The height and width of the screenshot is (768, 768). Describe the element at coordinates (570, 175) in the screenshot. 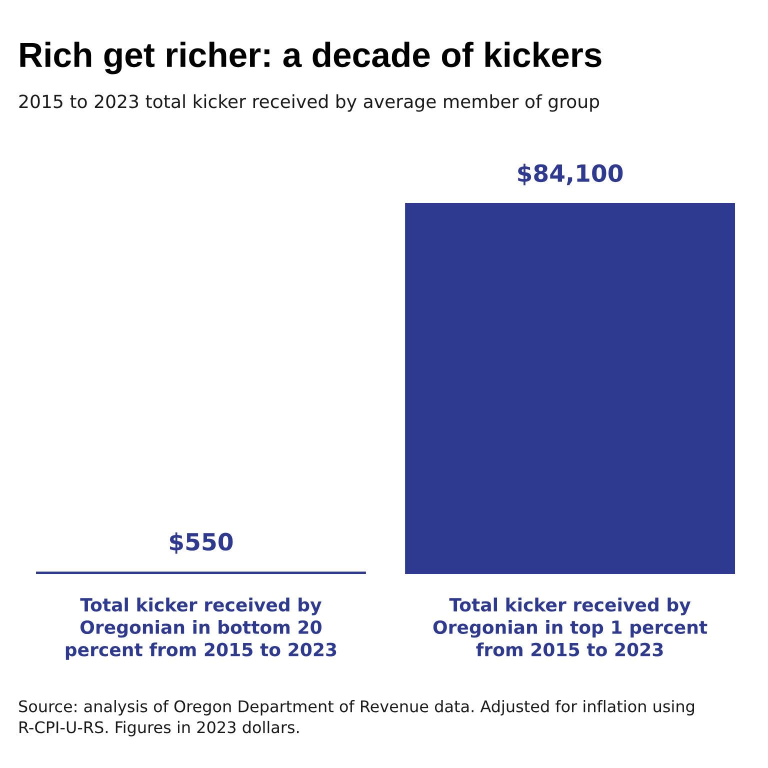

I see `data-label: $84,100` at that location.